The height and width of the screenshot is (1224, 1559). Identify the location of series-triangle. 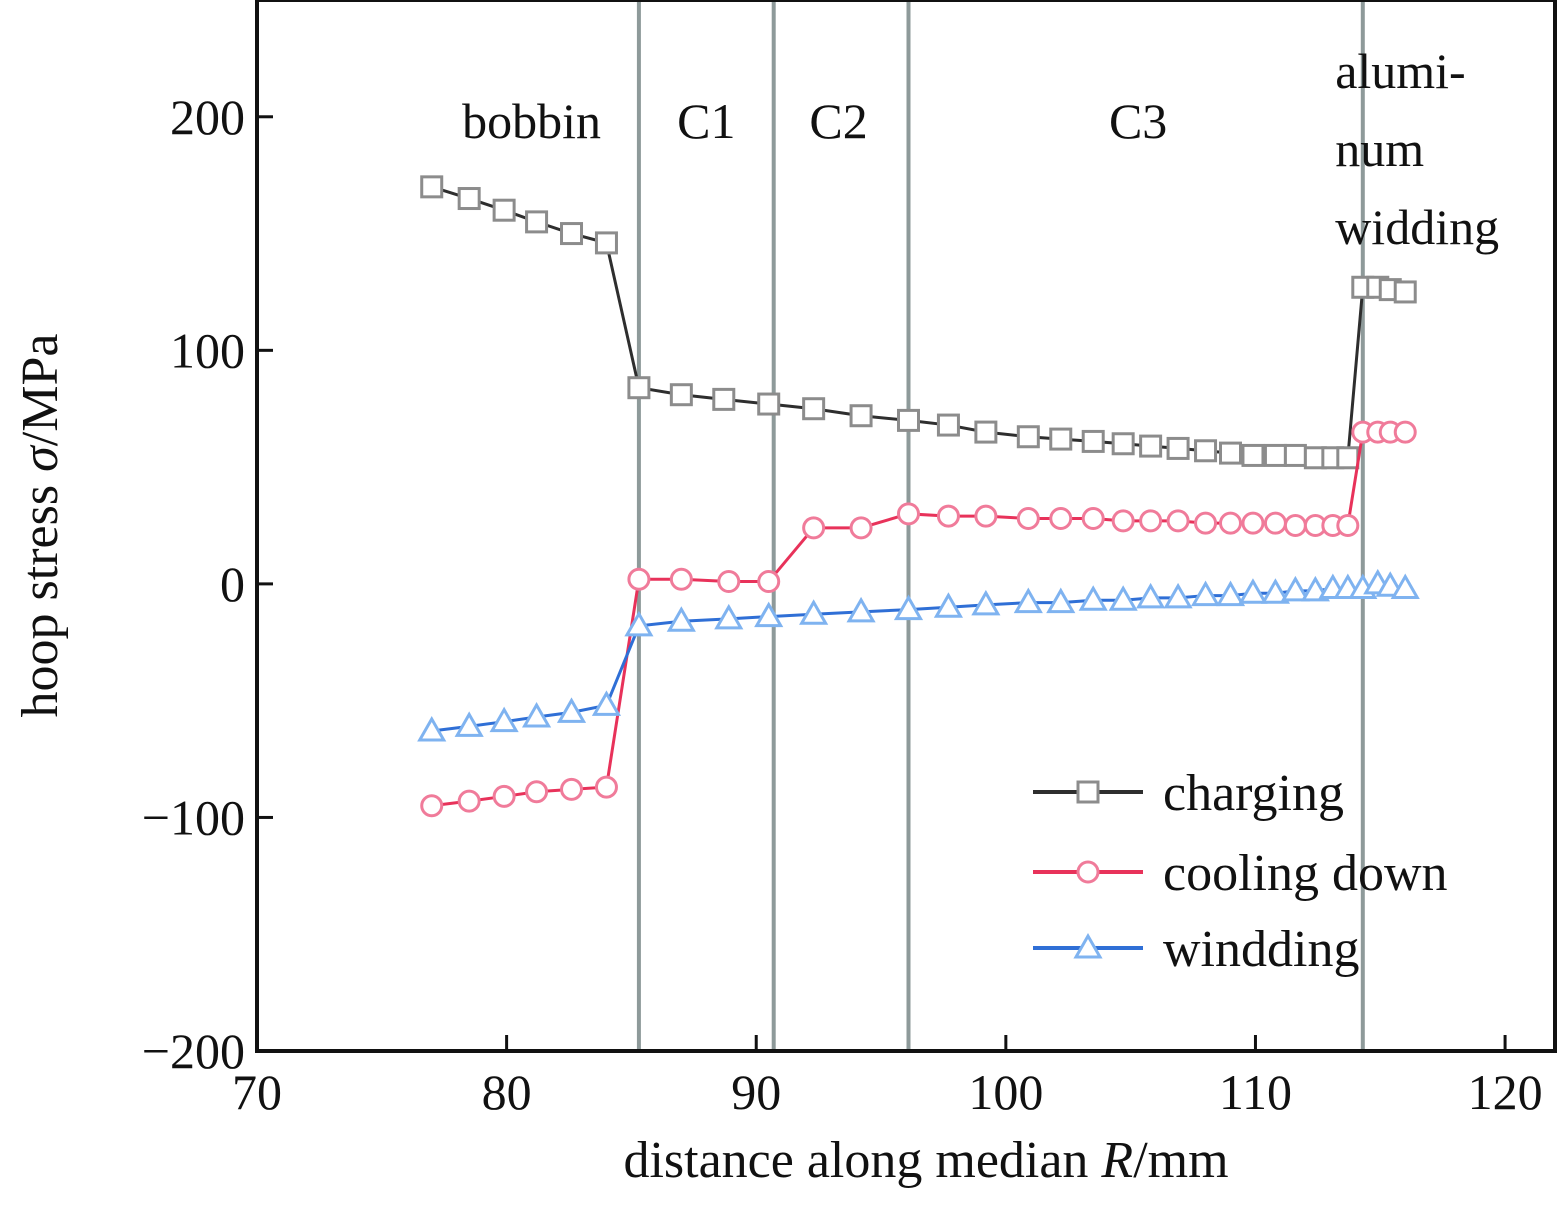
(918, 655).